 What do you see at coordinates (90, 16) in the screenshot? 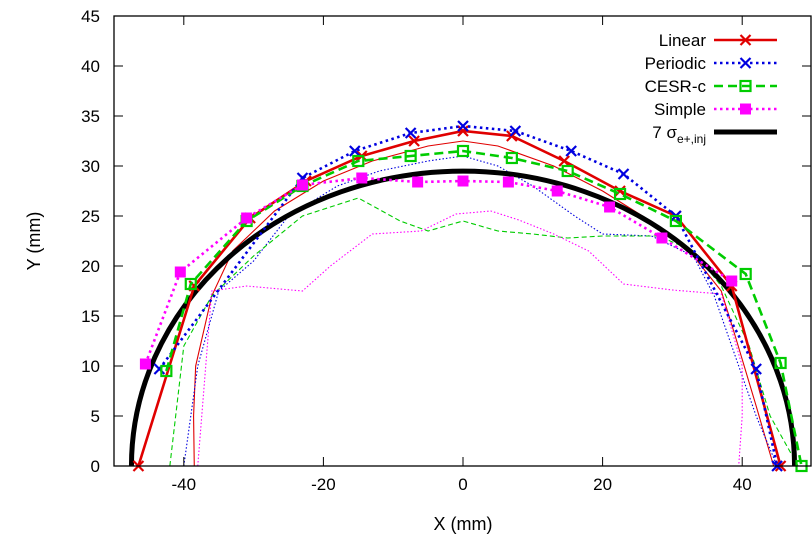
I see `y-tick-label: 45` at bounding box center [90, 16].